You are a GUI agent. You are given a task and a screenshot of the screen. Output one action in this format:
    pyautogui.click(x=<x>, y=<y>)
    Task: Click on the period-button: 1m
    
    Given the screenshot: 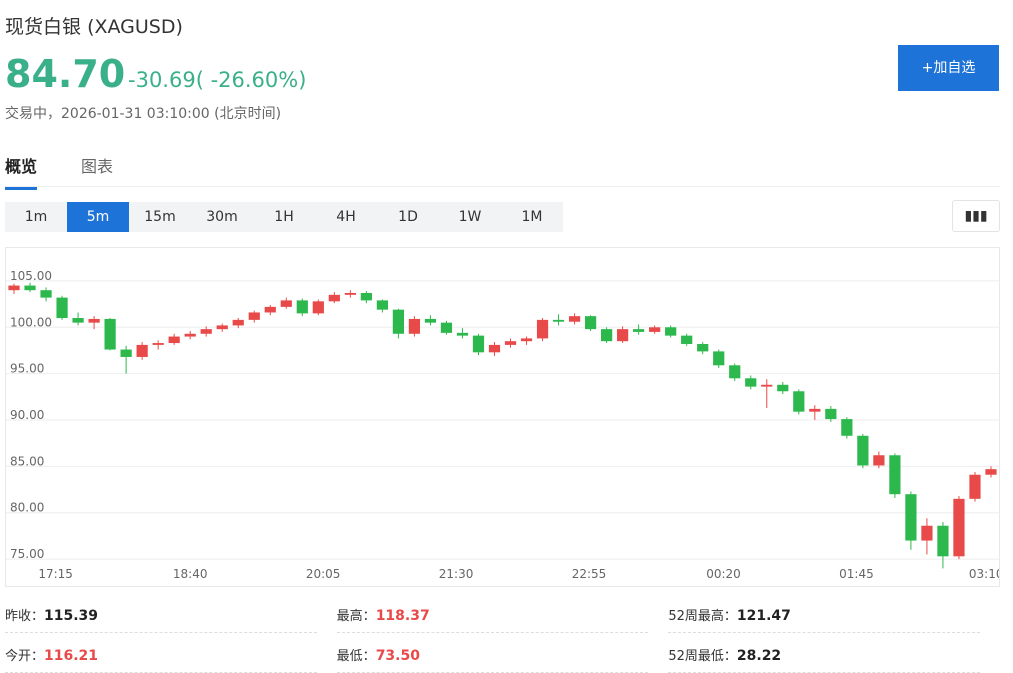 What is the action you would take?
    pyautogui.click(x=36, y=217)
    